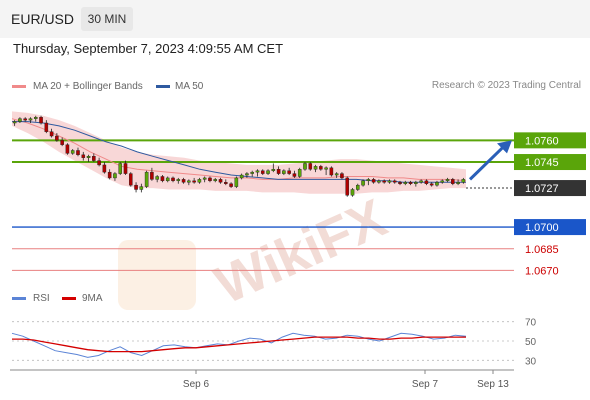 The image size is (590, 400). Describe the element at coordinates (493, 384) in the screenshot. I see `x-tick-label: Sep 13` at that location.